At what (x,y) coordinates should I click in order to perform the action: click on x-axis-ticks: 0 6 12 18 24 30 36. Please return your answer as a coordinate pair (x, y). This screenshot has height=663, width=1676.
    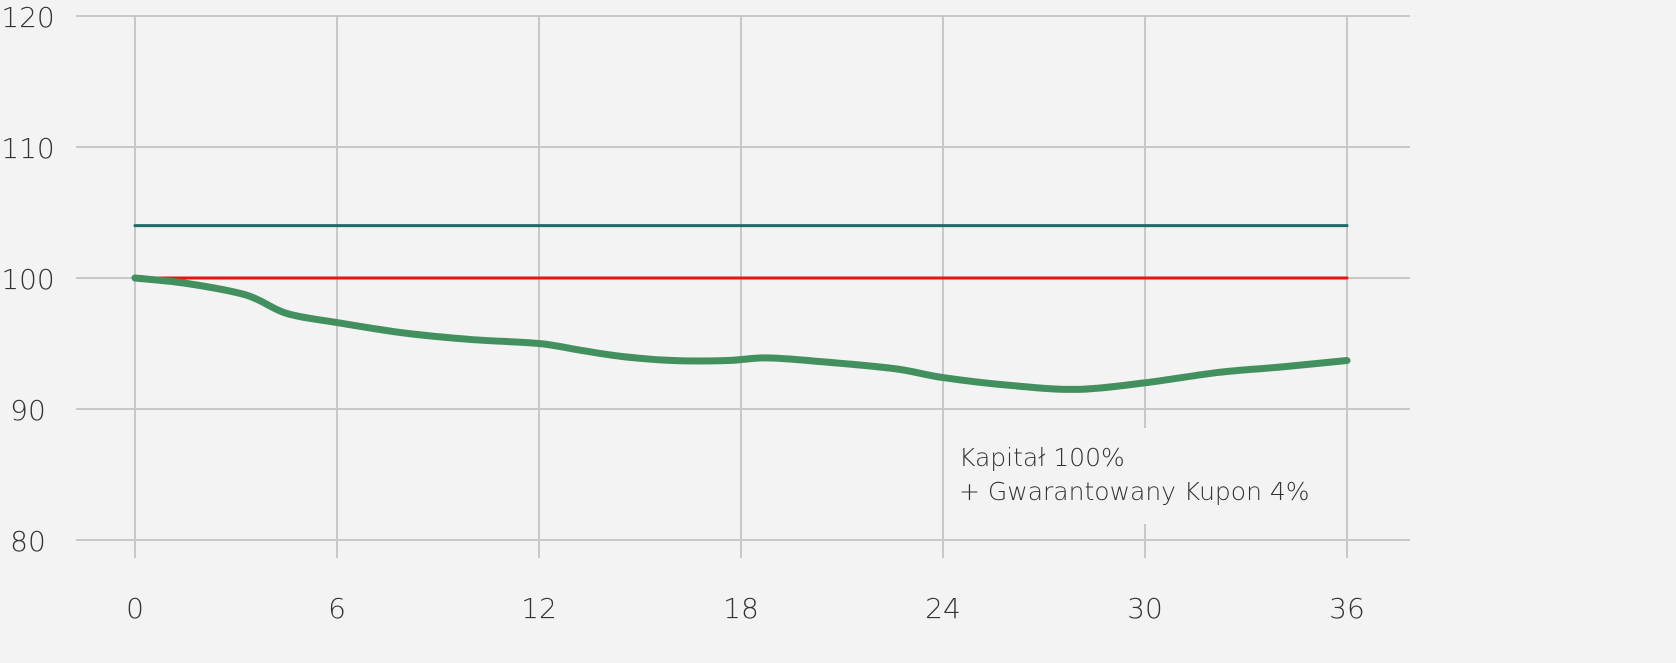
    Looking at the image, I should click on (745, 608).